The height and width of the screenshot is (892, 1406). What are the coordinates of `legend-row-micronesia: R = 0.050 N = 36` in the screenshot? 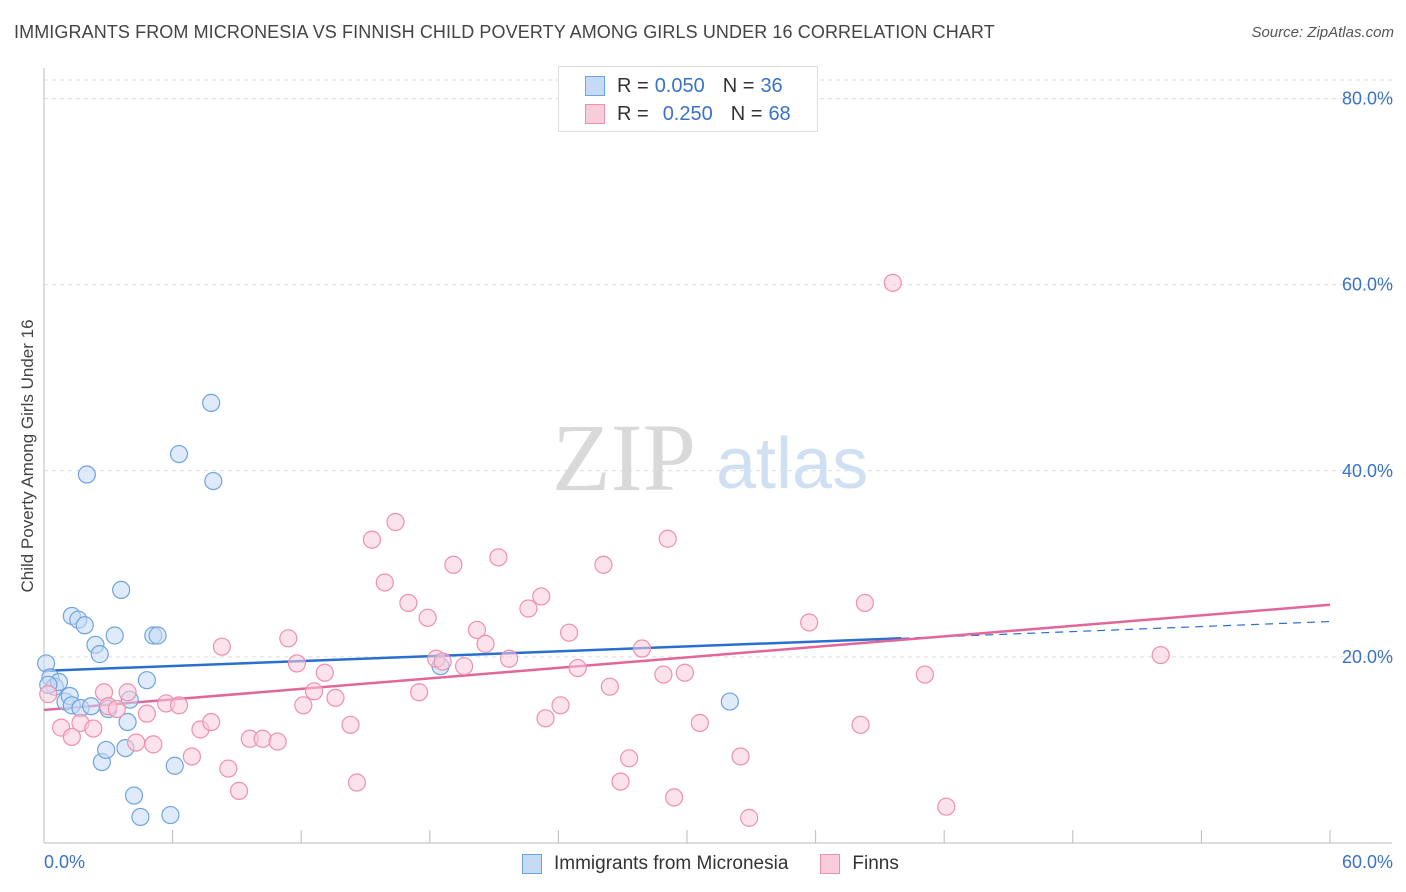 It's located at (684, 86).